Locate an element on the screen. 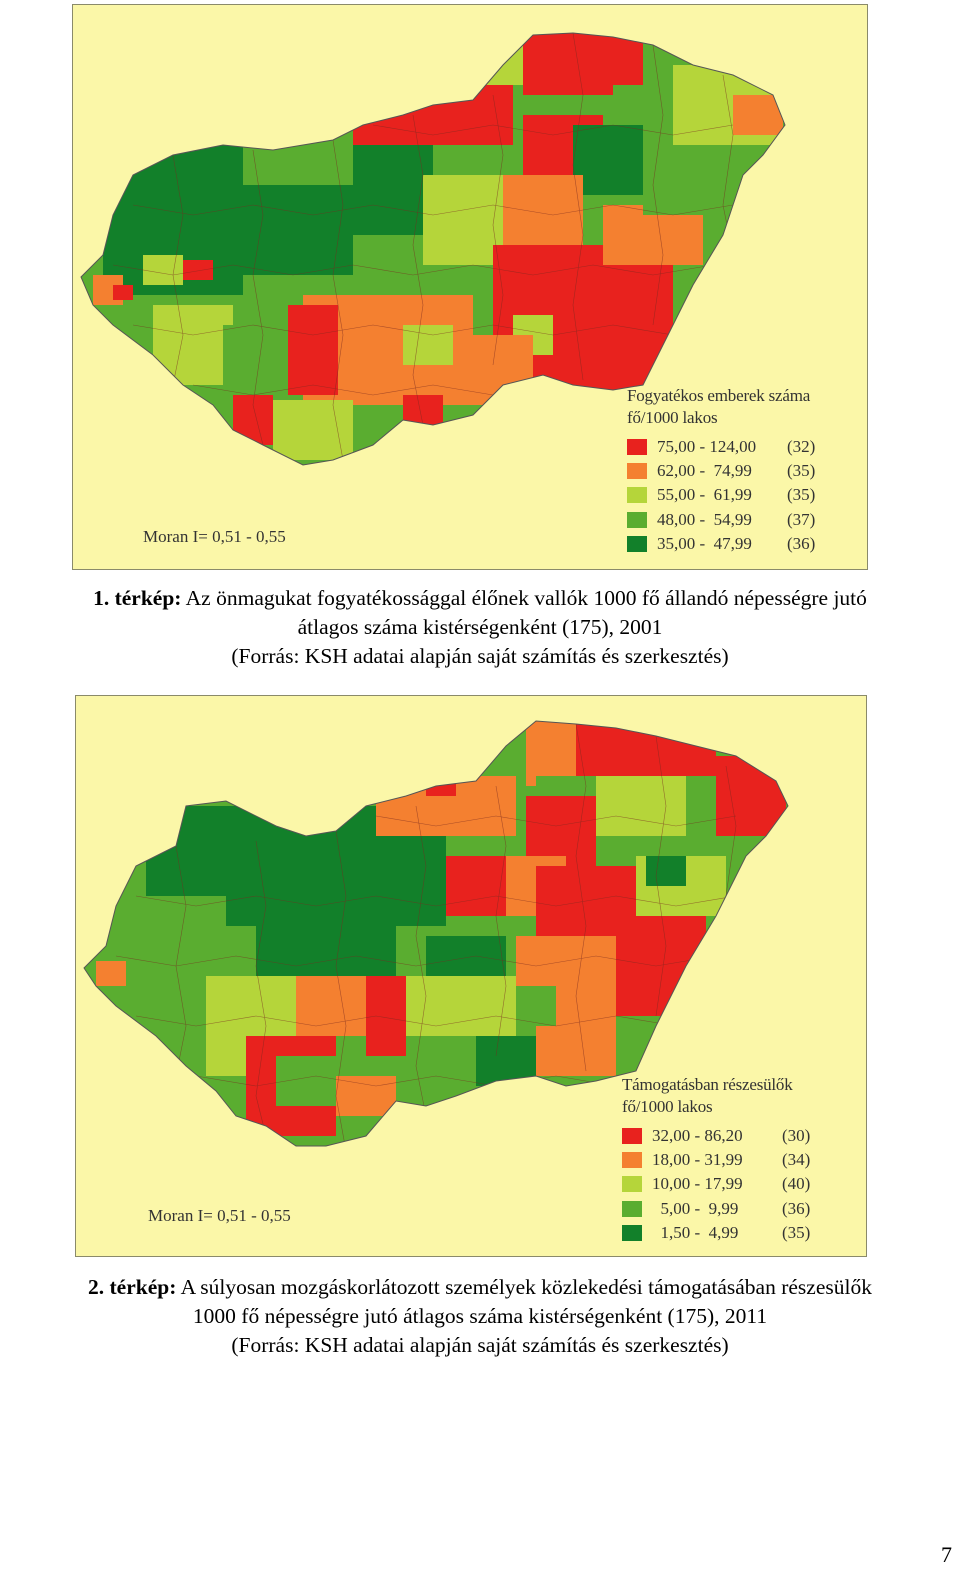 This screenshot has height=1579, width=960. legend-count: (34) is located at coordinates (796, 1160).